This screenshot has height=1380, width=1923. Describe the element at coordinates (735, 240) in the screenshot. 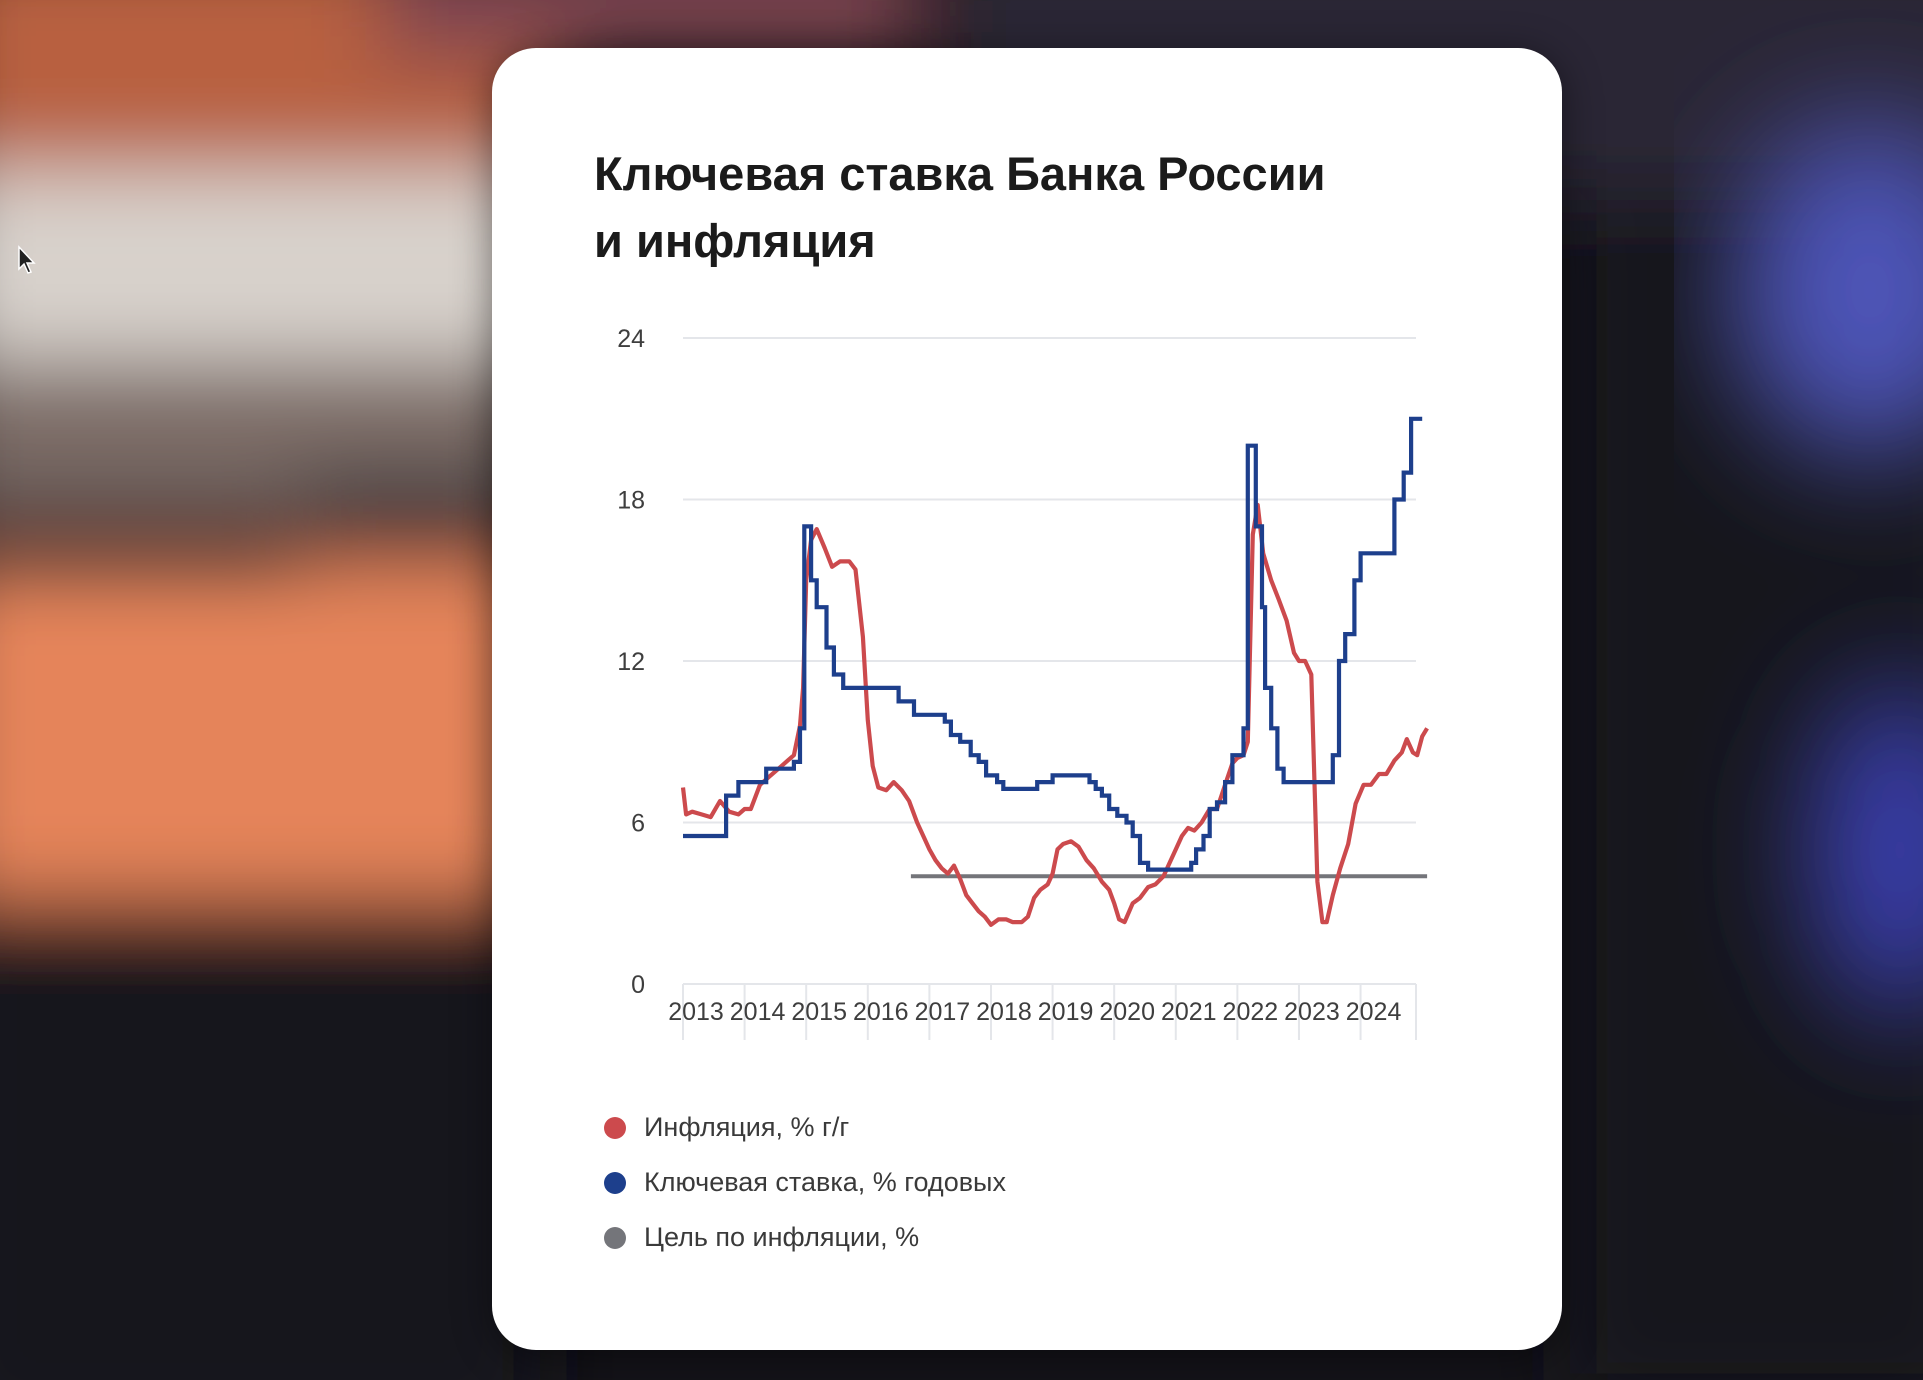

I see `chart-title-line-2: и инфляция` at that location.